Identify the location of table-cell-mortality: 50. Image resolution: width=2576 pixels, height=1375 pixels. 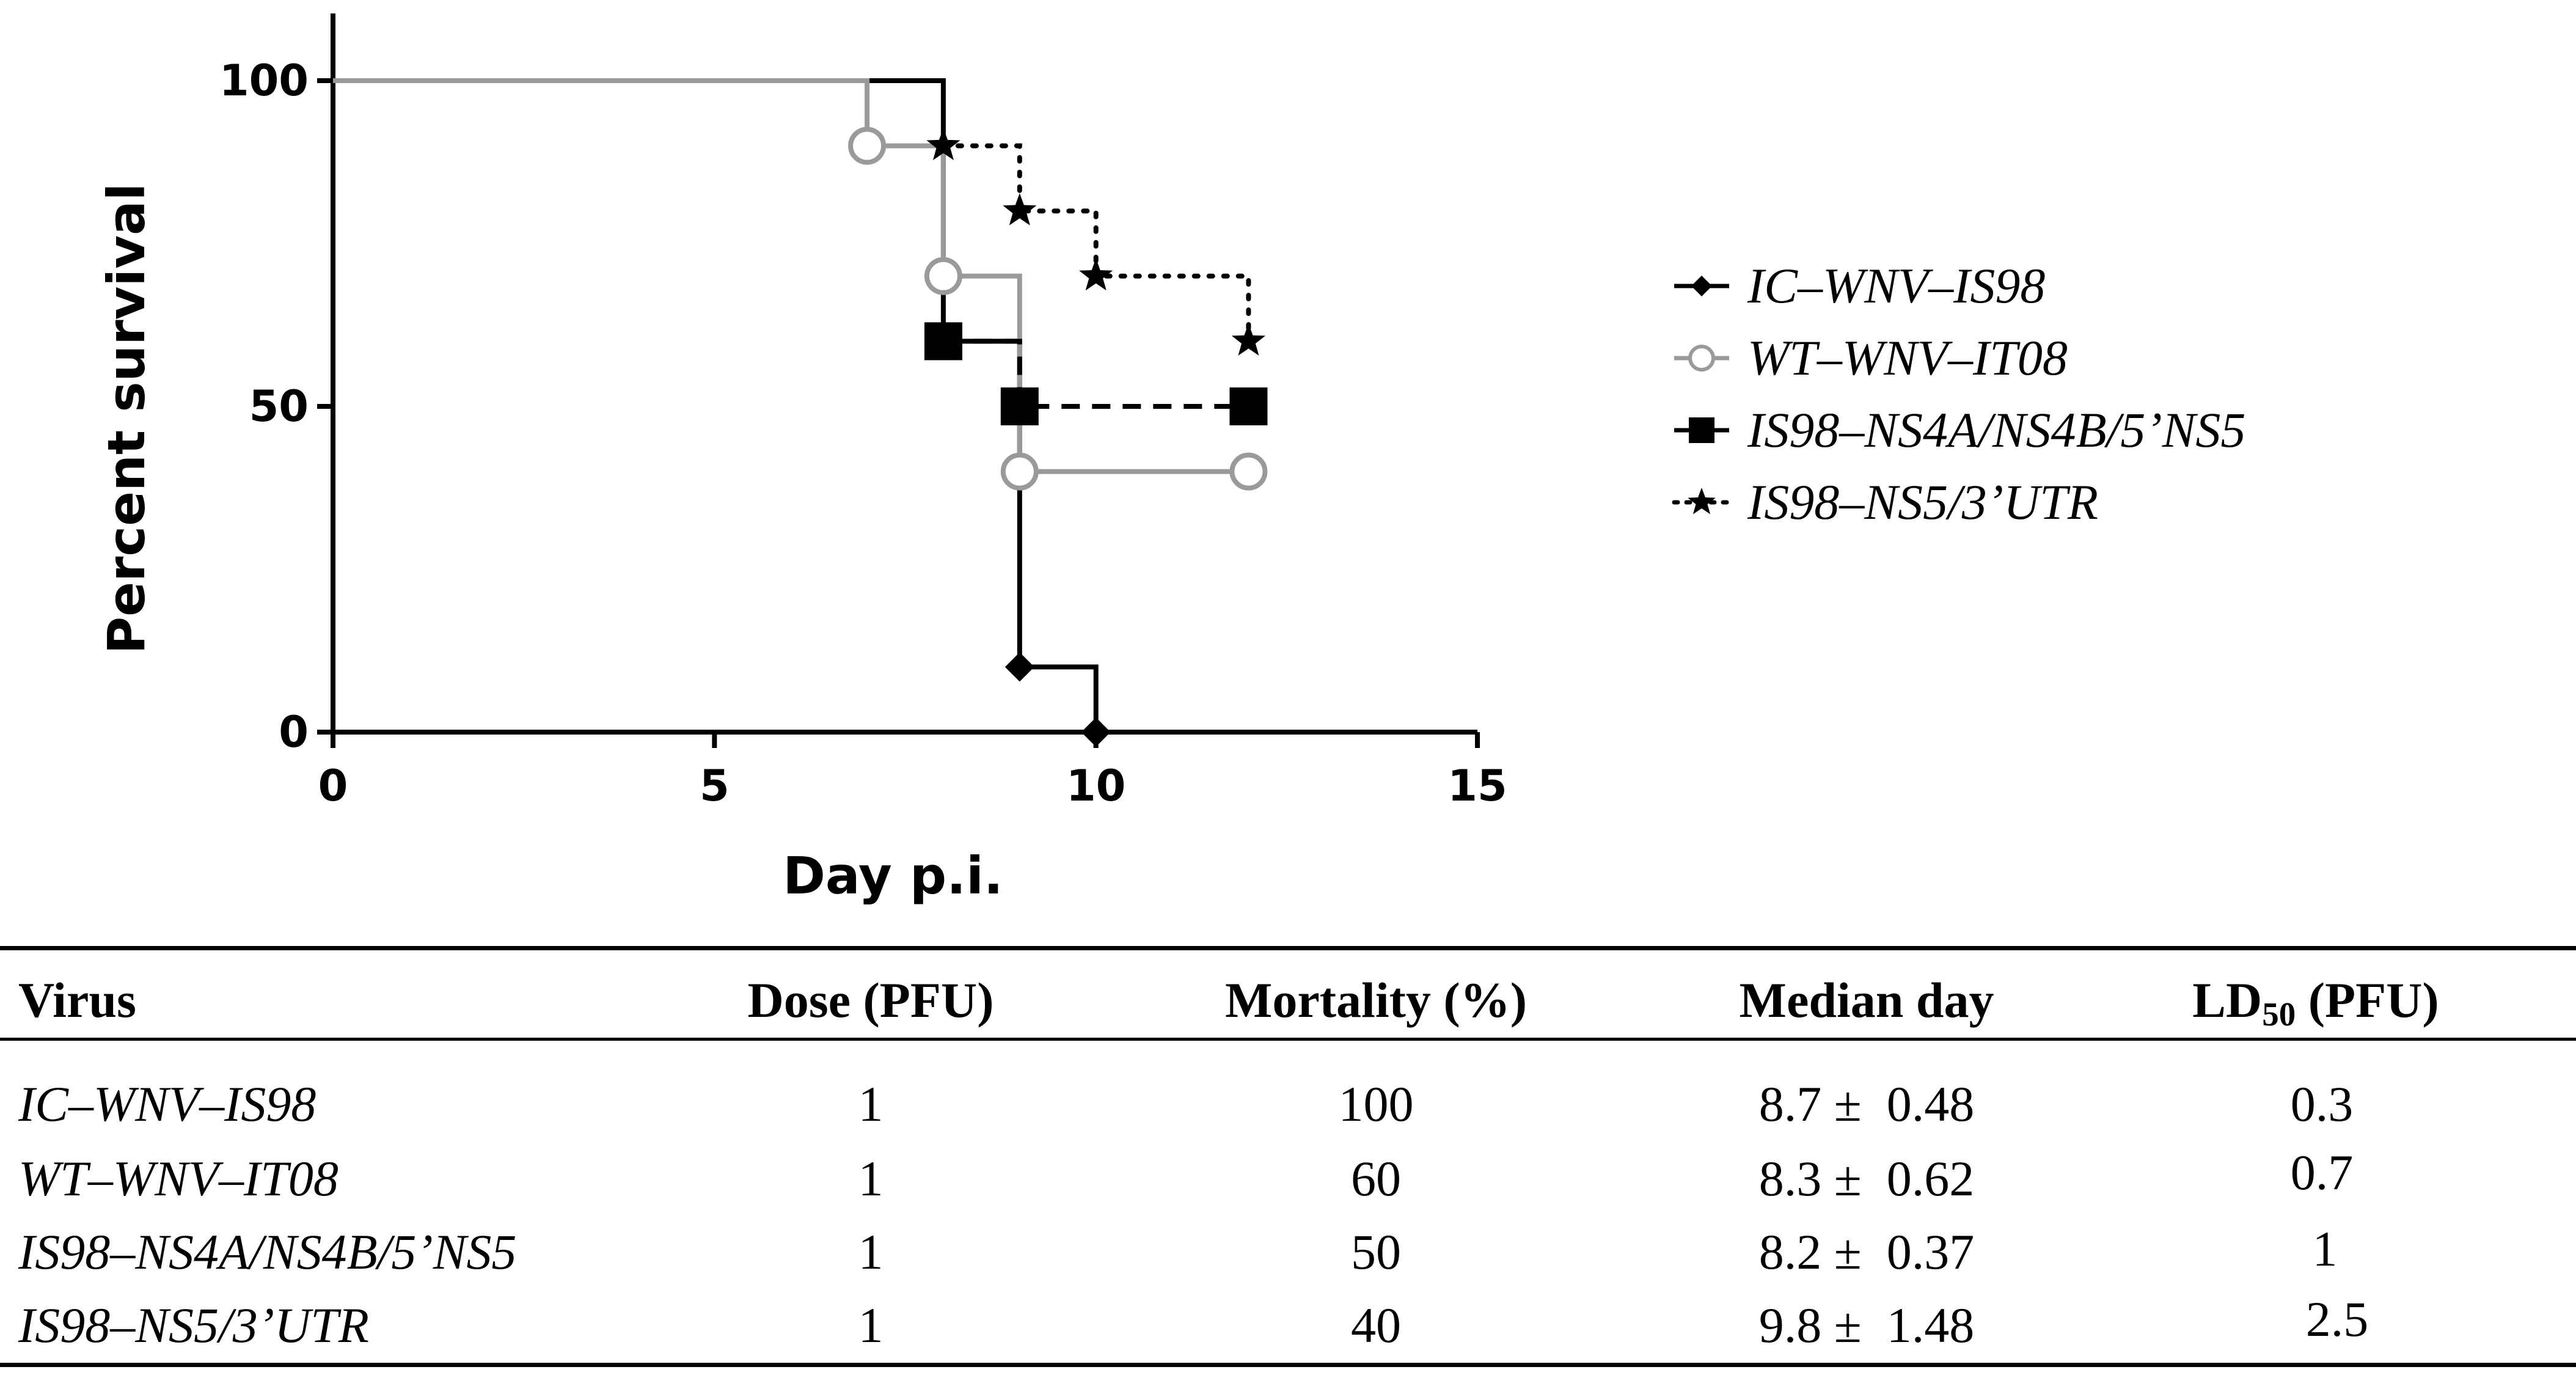
(1376, 1252).